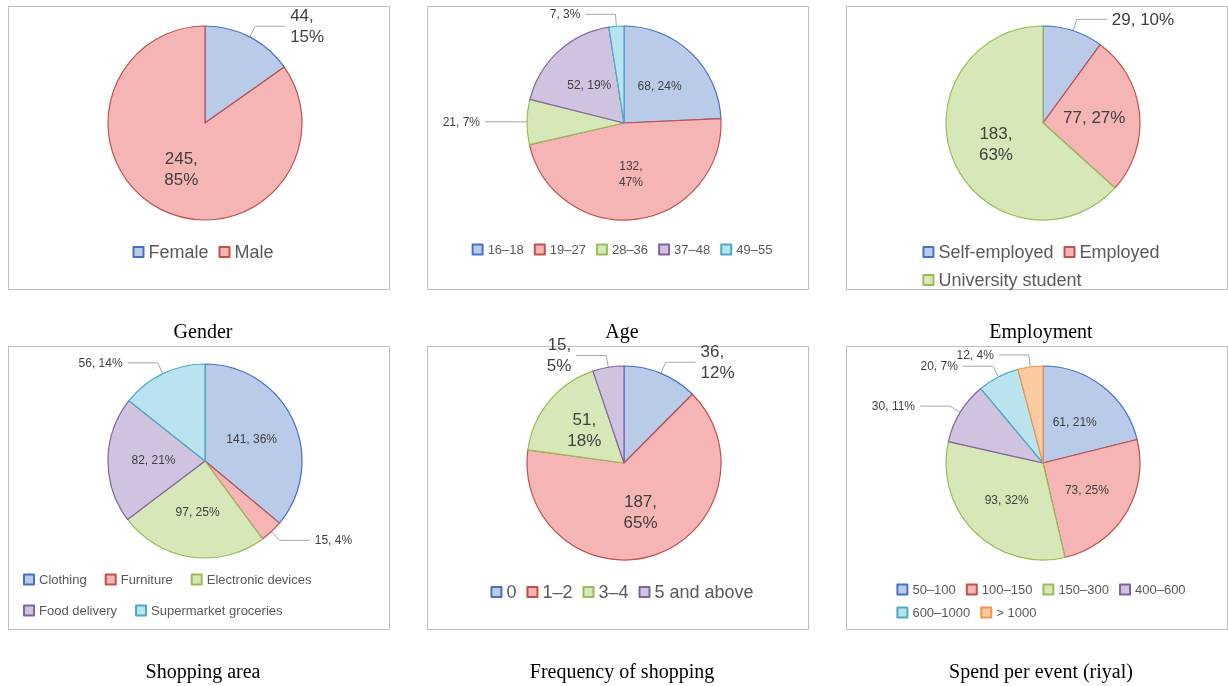  What do you see at coordinates (100, 362) in the screenshot?
I see `data-label: 56, 14%` at bounding box center [100, 362].